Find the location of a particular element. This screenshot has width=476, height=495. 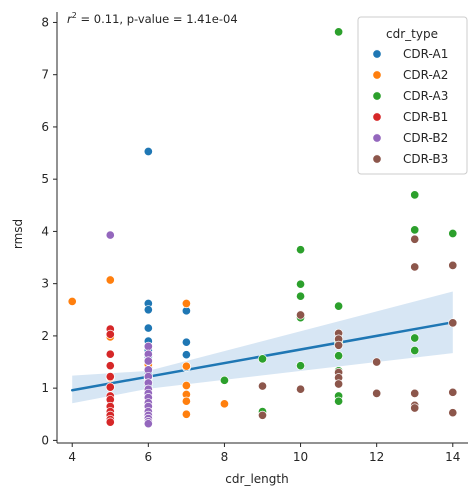

legend-label-cdr-b2: CDR-B2 is located at coordinates (425, 138).